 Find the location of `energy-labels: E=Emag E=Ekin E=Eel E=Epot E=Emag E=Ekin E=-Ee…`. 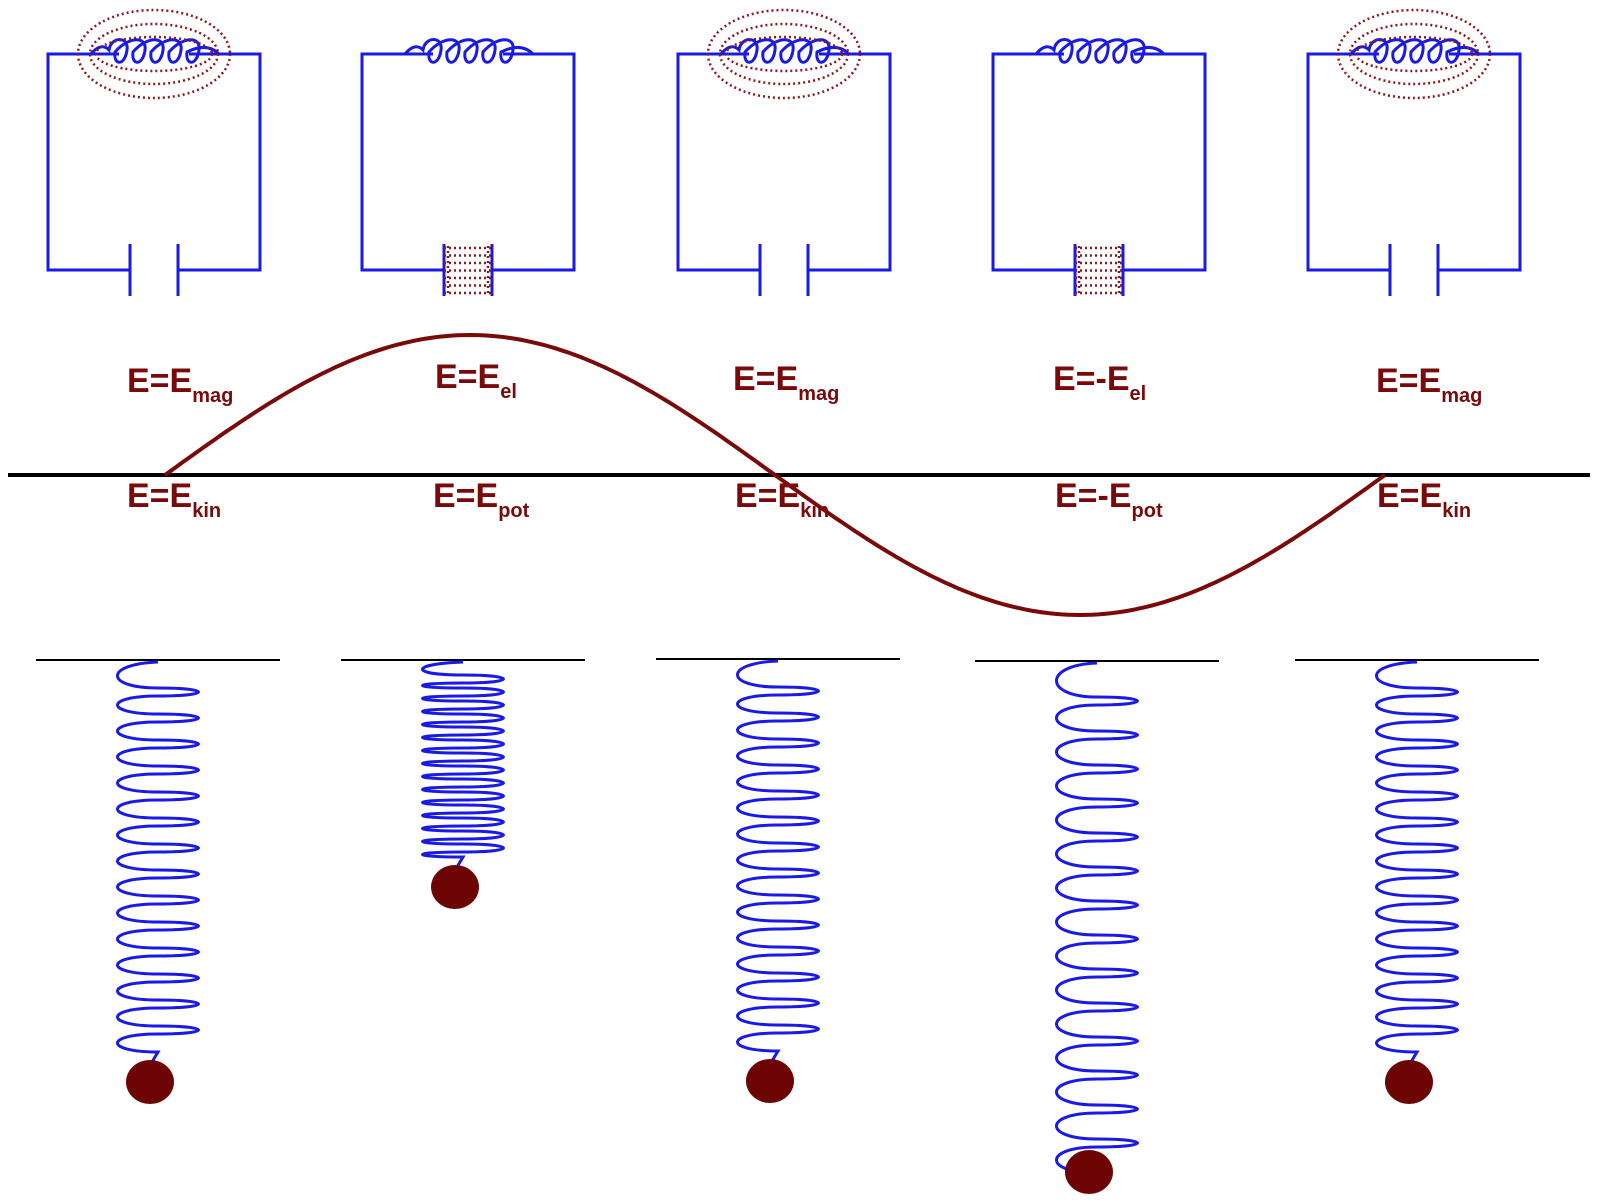

energy-labels: E=Emag E=Ekin E=Eel E=Epot E=Emag E=Ekin E=-Ee… is located at coordinates (804, 440).